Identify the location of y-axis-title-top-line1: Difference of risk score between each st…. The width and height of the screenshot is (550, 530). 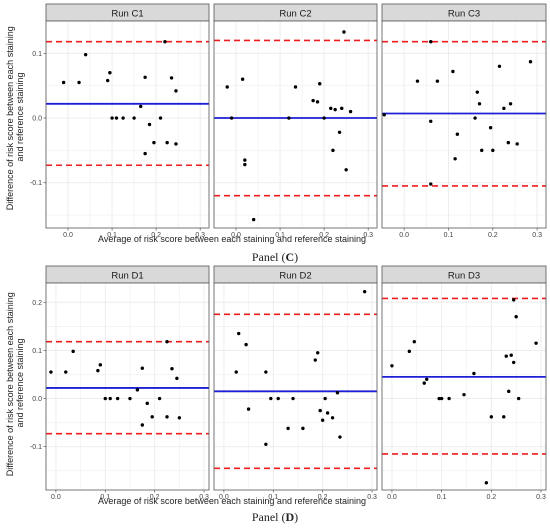
(10, 118).